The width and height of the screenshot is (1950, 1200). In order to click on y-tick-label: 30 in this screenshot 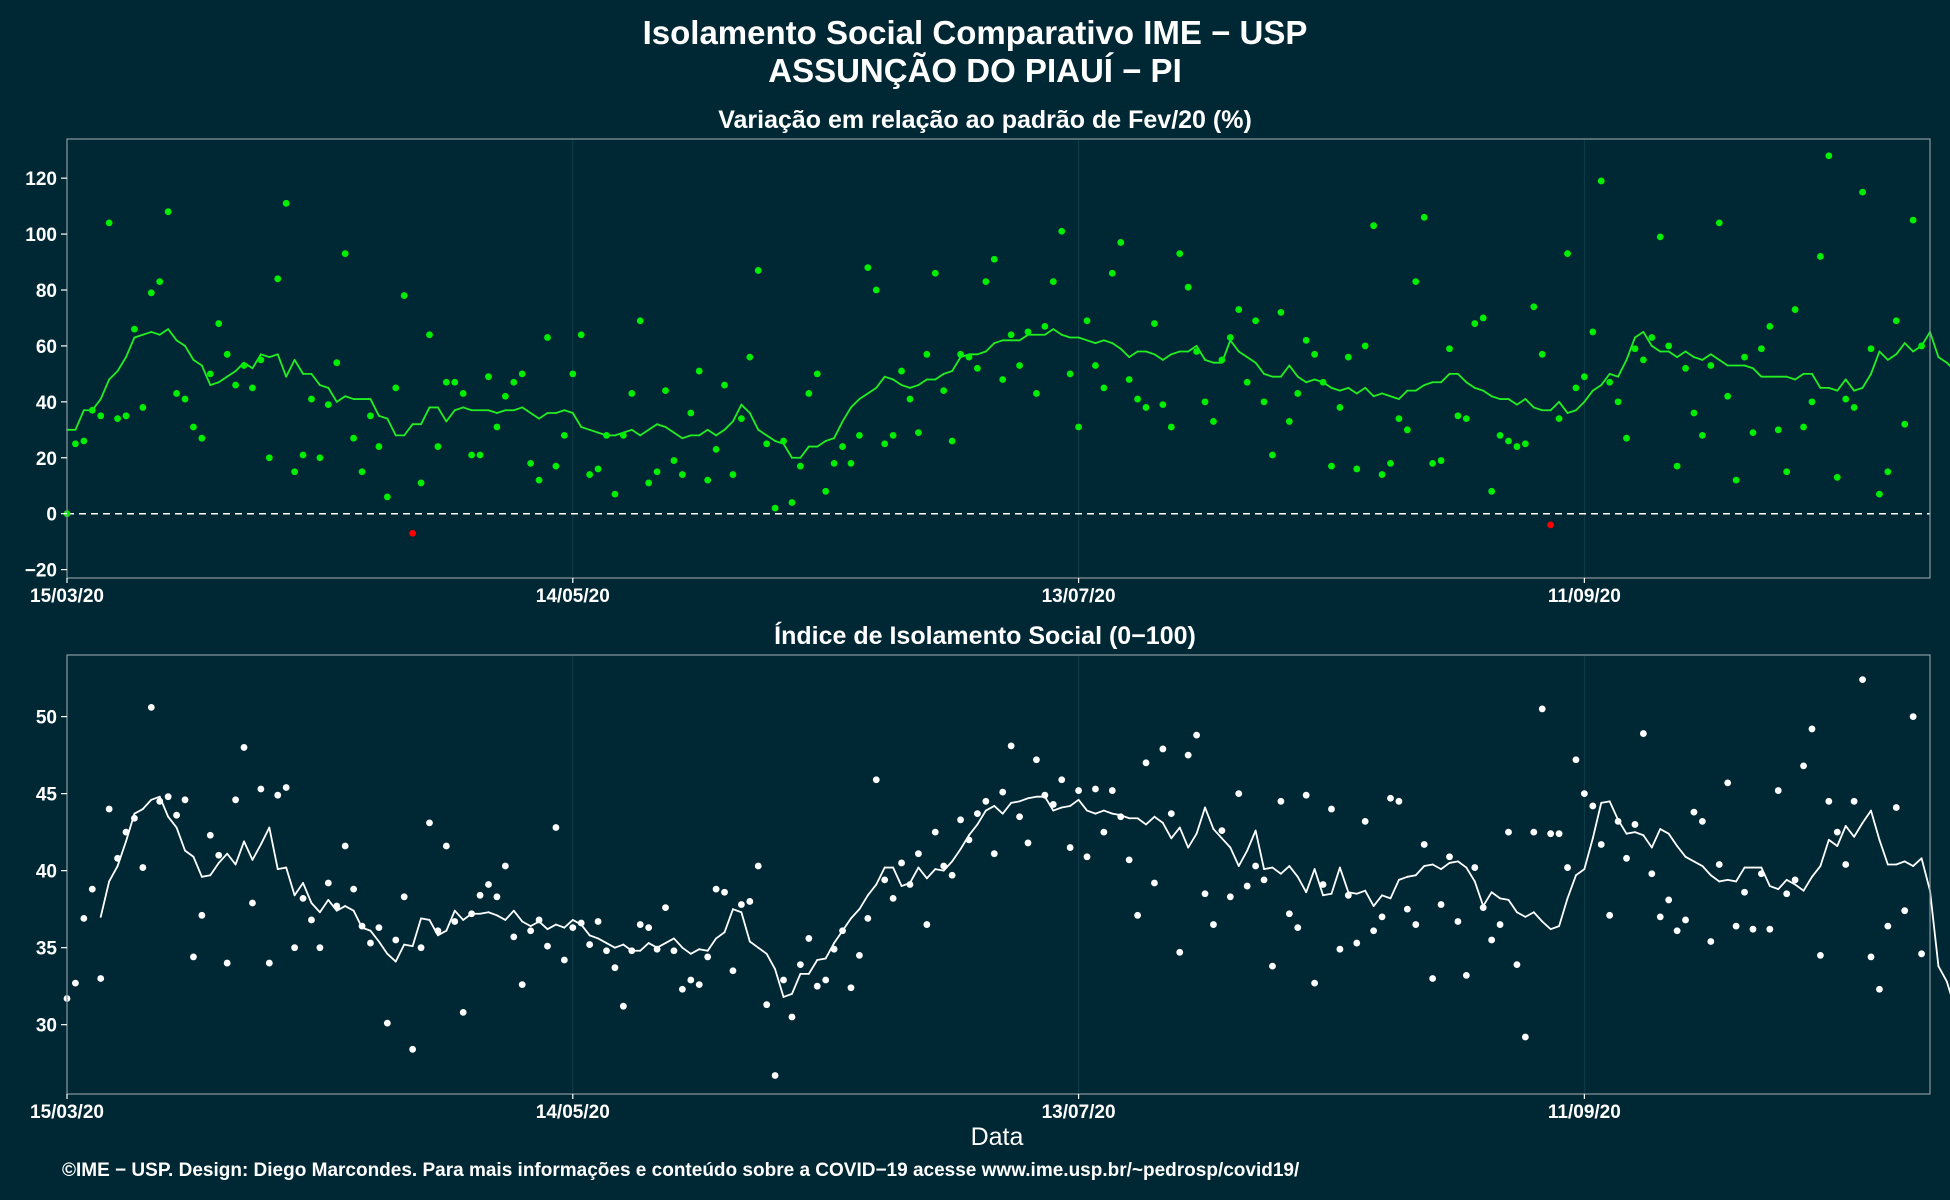, I will do `click(46, 1026)`.